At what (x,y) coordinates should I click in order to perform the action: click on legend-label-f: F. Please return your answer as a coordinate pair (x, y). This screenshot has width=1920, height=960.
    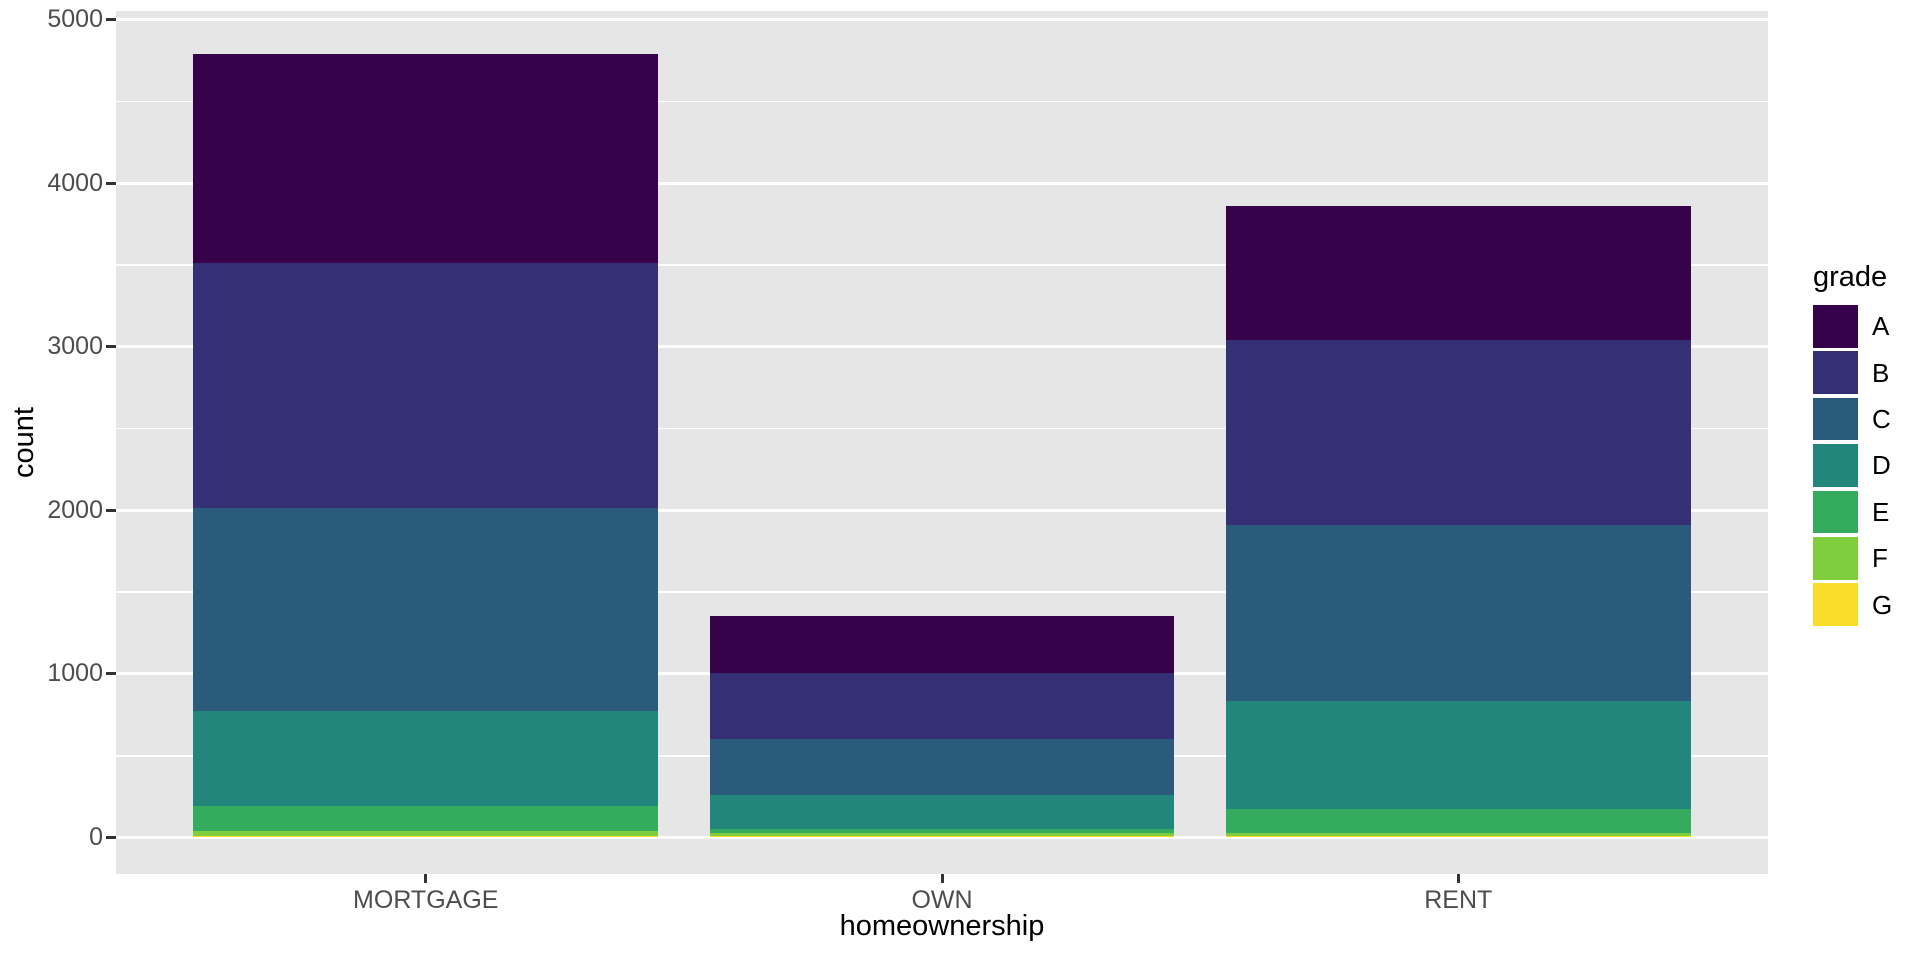
    Looking at the image, I should click on (1880, 558).